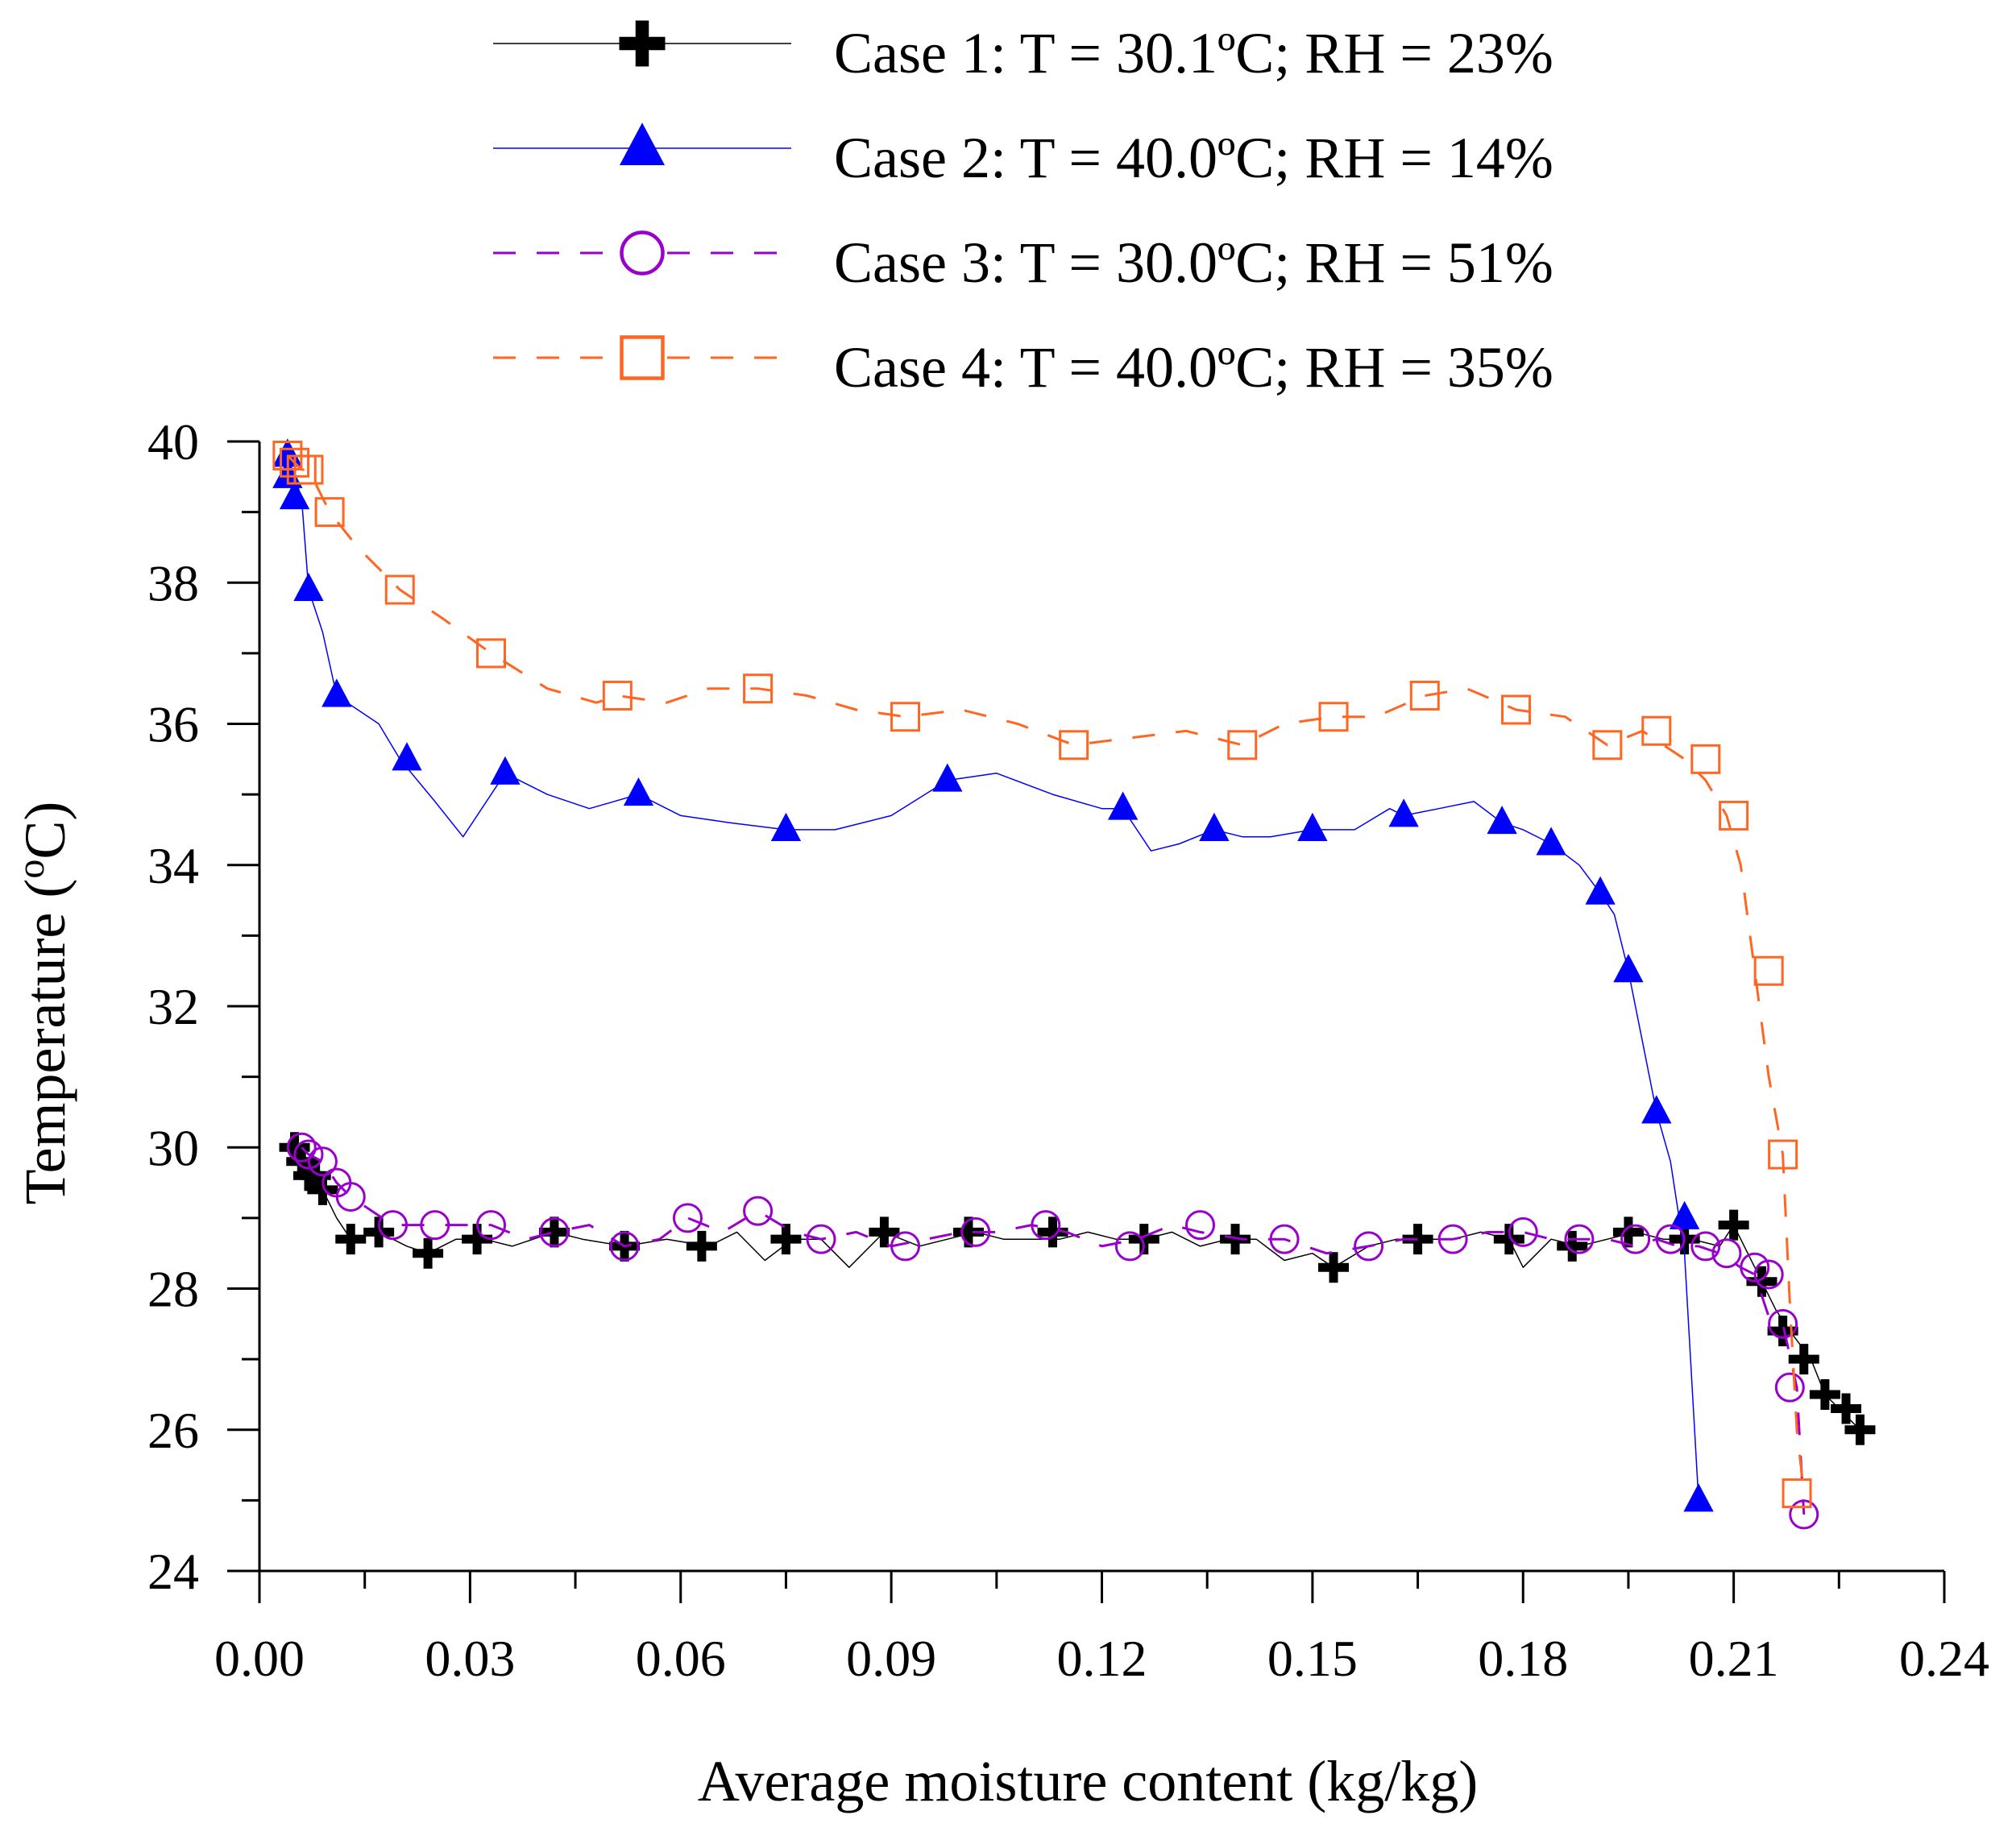  Describe the element at coordinates (173, 1430) in the screenshot. I see `y-tick-label: 26` at that location.